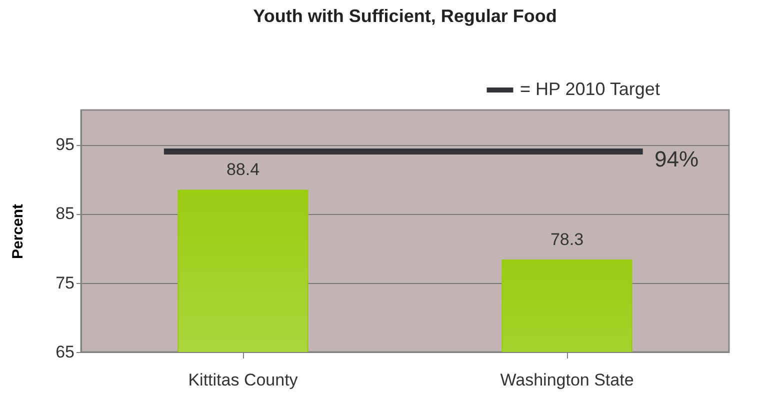 The image size is (778, 417). I want to click on text: = HP 2010 Target, so click(590, 89).